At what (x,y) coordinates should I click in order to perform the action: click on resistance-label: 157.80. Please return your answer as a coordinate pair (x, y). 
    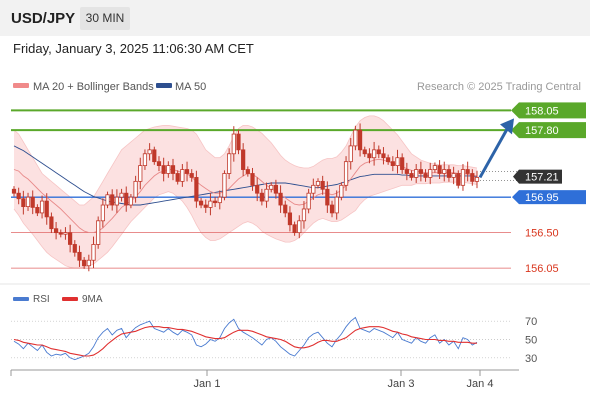
    Looking at the image, I should click on (542, 131).